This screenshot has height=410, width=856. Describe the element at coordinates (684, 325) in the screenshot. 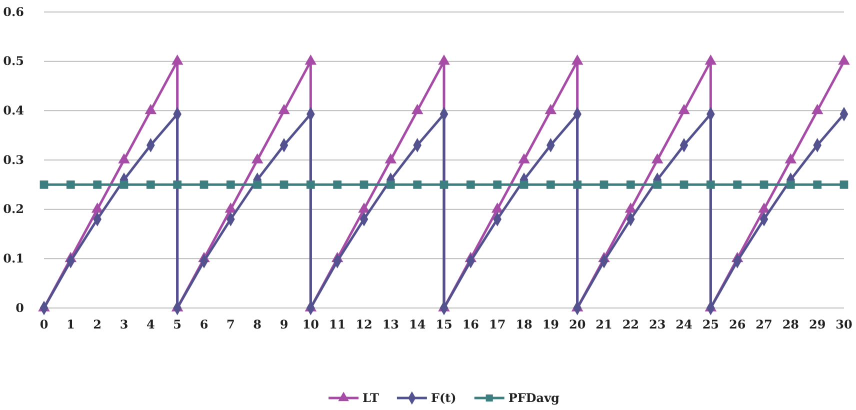

I see `x-tick-label: 24` at that location.